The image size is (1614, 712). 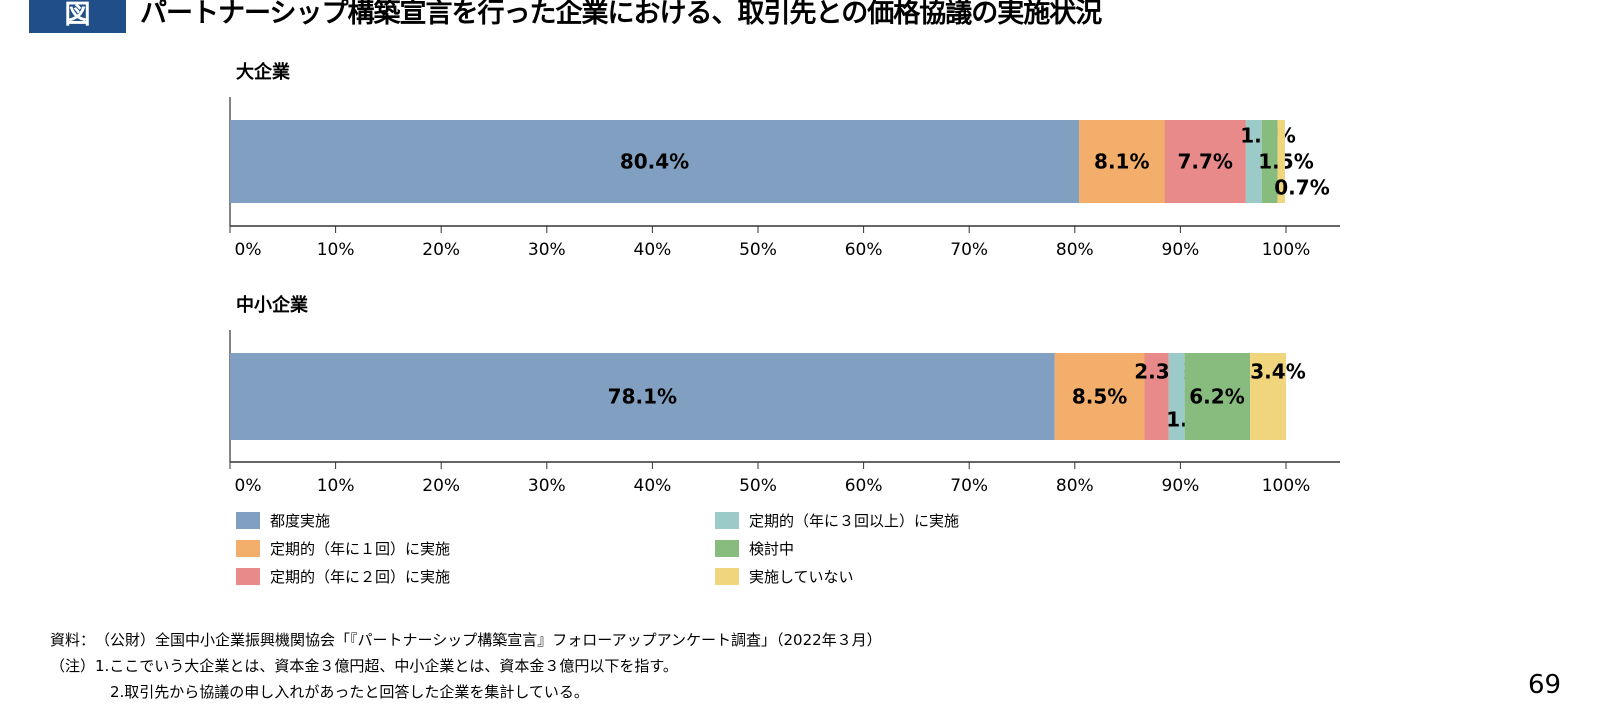 I want to click on data-label: 8.1%, so click(x=1121, y=162).